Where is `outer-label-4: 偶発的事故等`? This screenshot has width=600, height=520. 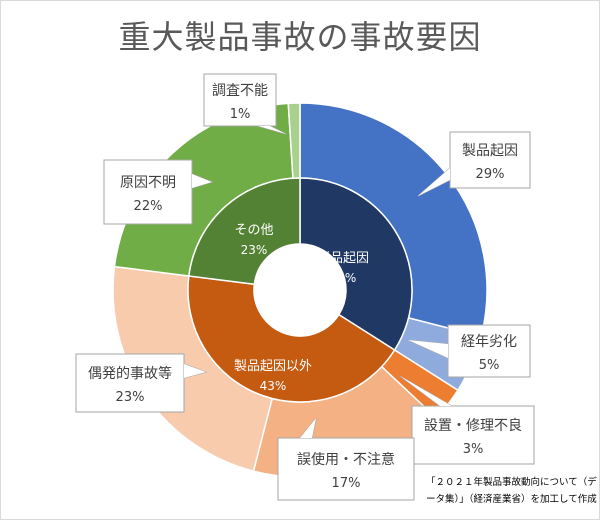 outer-label-4: 偶発的事故等 is located at coordinates (130, 373).